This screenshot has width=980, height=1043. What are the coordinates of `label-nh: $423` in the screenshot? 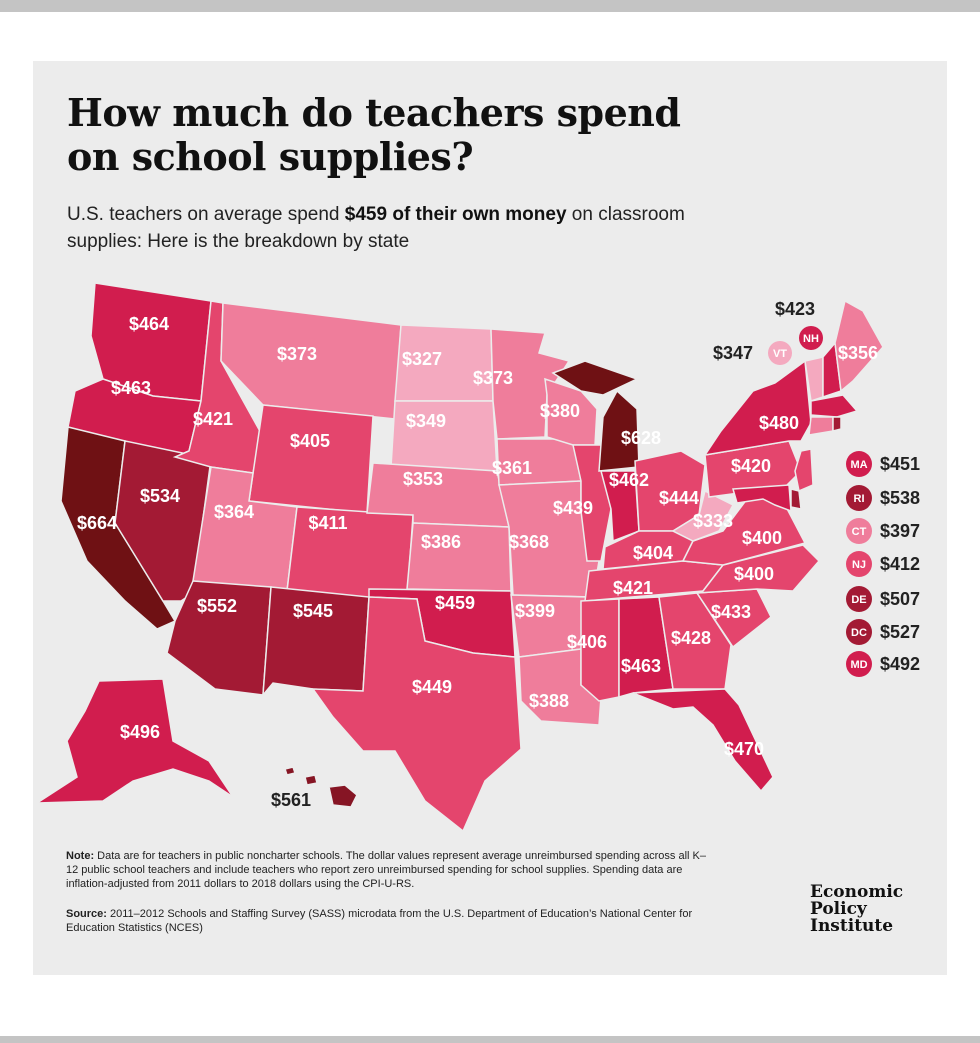 It's located at (795, 309).